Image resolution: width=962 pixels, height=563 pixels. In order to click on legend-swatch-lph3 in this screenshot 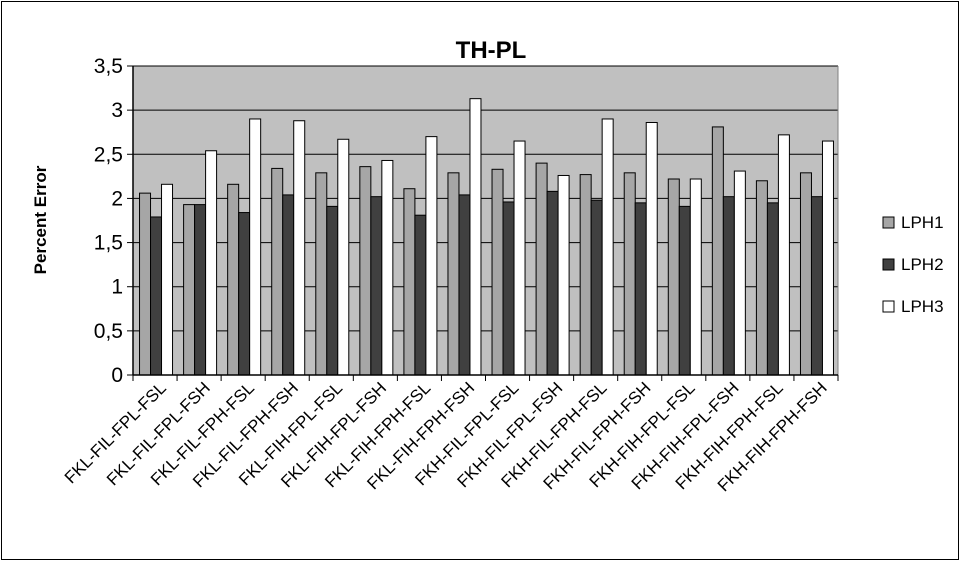, I will do `click(888, 306)`.